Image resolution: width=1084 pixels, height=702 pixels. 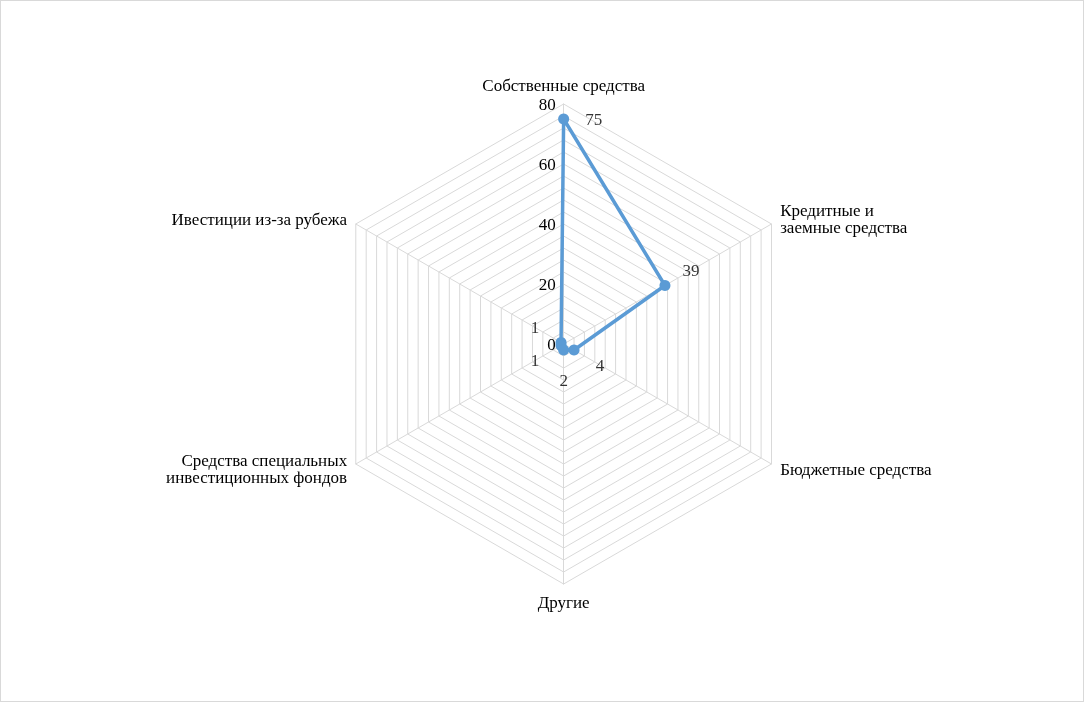 What do you see at coordinates (563, 380) in the screenshot?
I see `data-label: 2` at bounding box center [563, 380].